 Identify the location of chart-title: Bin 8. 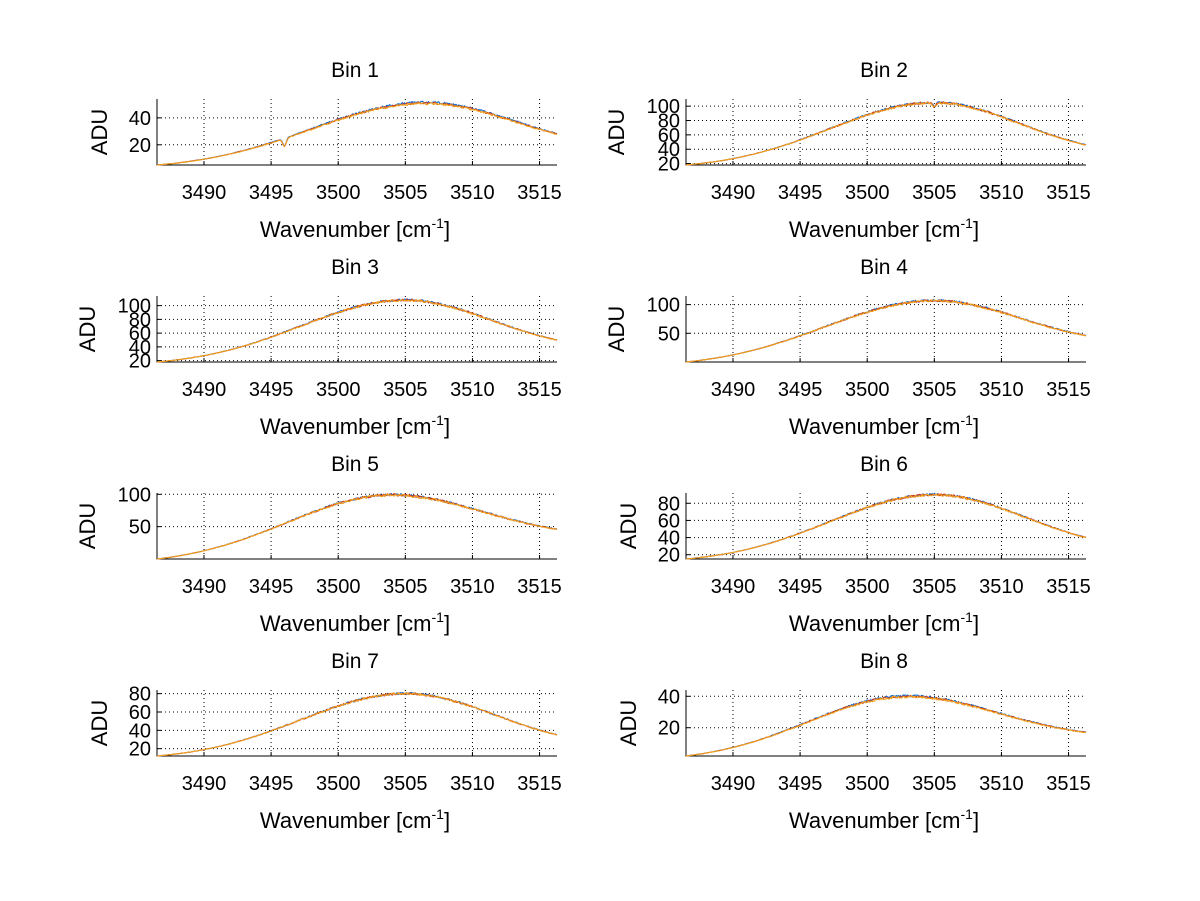
(884, 661).